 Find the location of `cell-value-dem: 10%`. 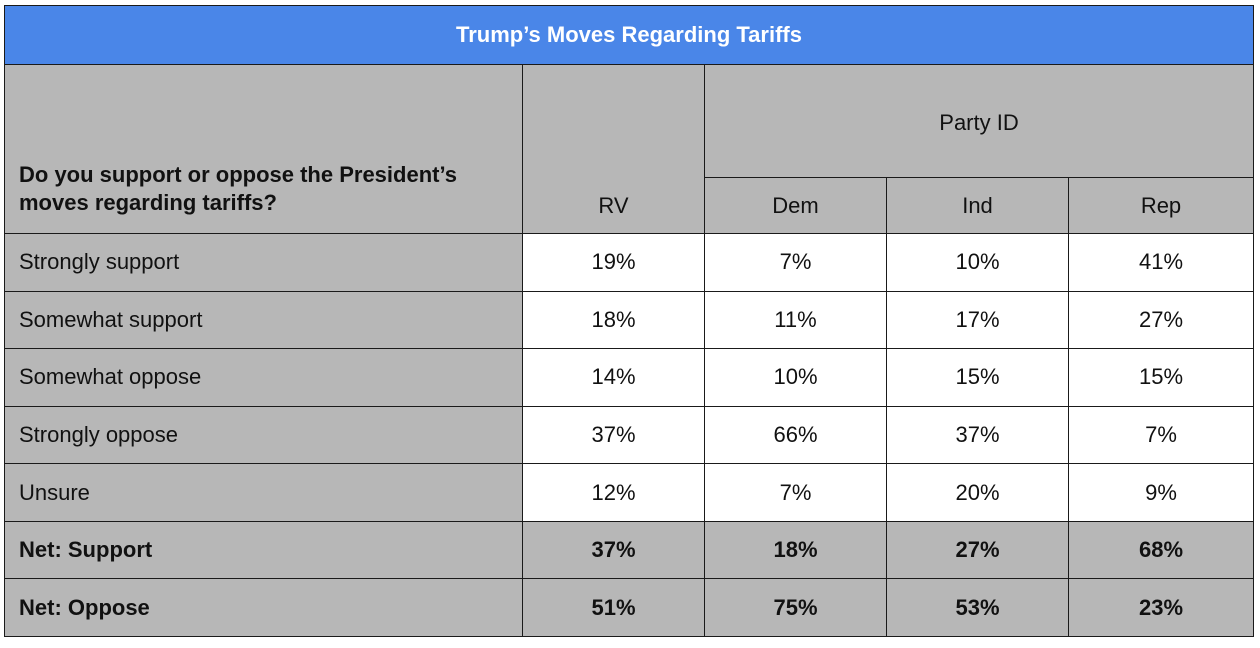

cell-value-dem: 10% is located at coordinates (795, 377).